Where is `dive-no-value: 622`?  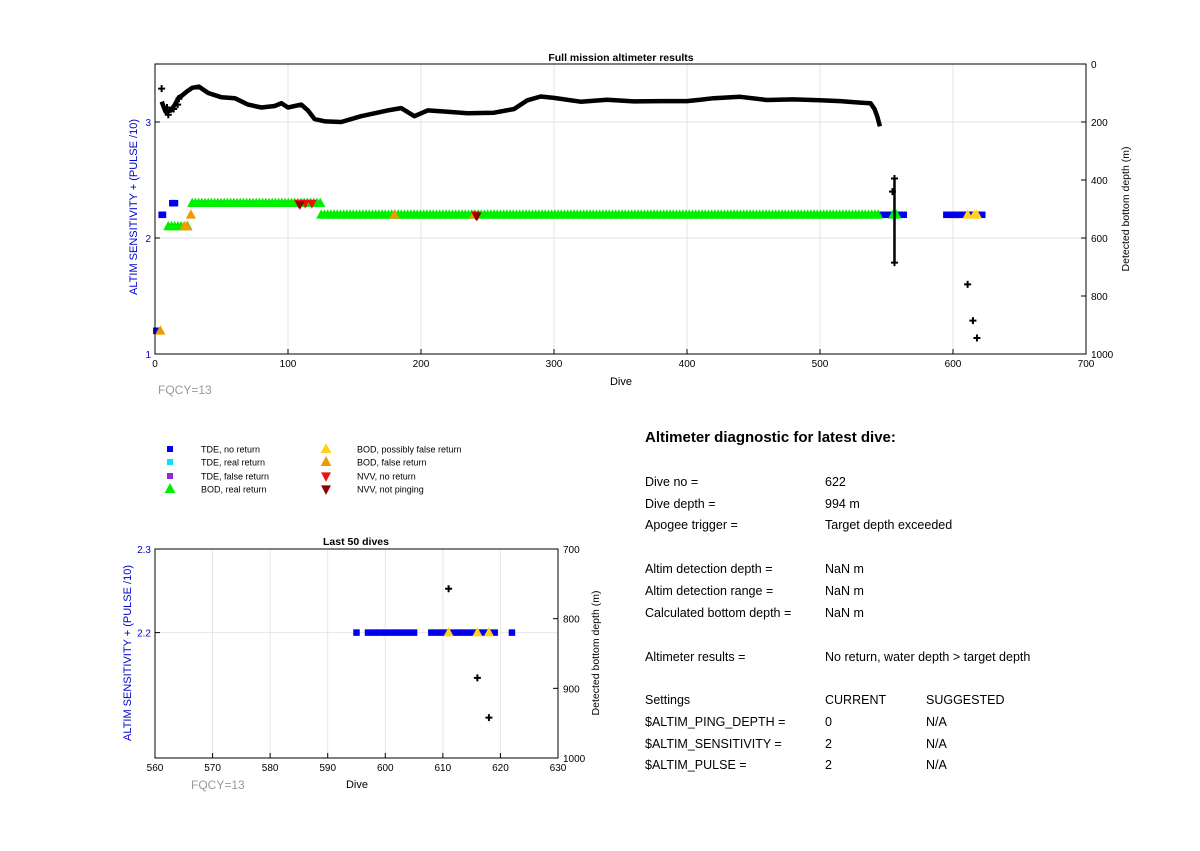
dive-no-value: 622 is located at coordinates (835, 482).